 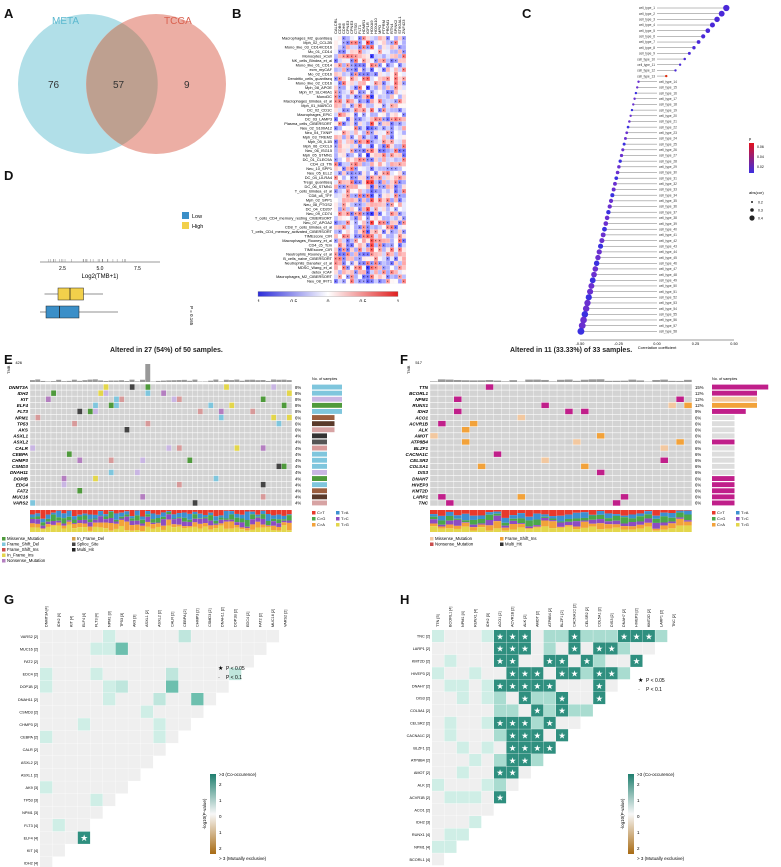 I want to click on panel-letter-a: A, so click(x=9, y=13).